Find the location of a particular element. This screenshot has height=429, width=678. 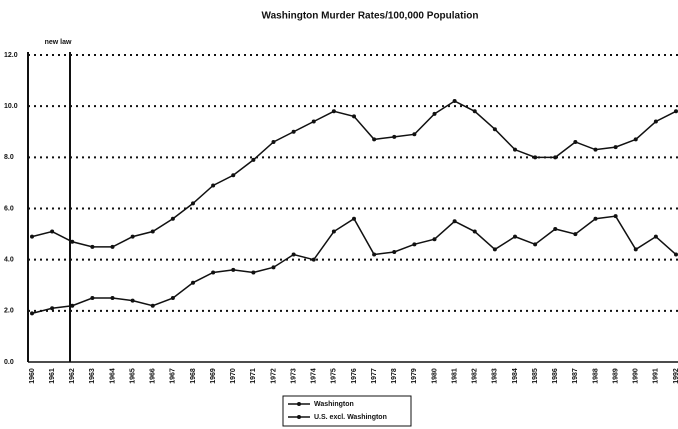

x-tick-label: 1960 is located at coordinates (32, 376).